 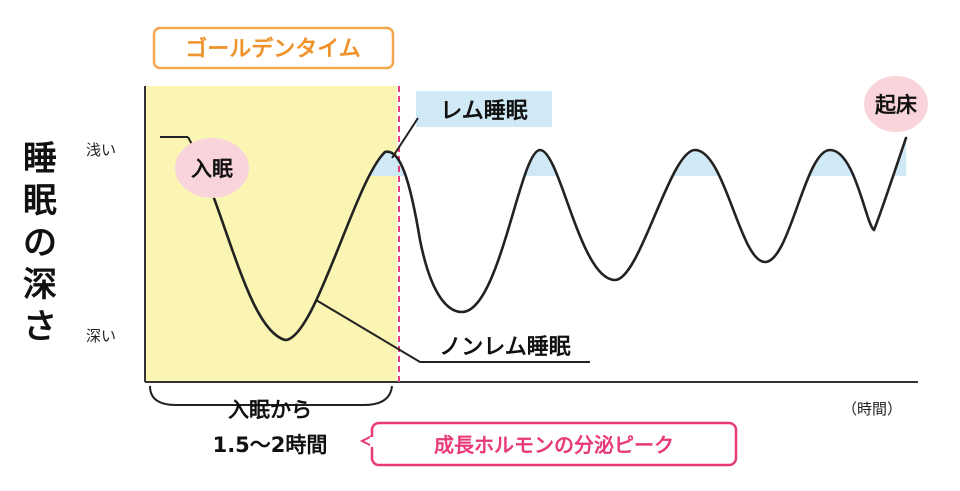 I want to click on fall-asleep-bubble, so click(x=212, y=168).